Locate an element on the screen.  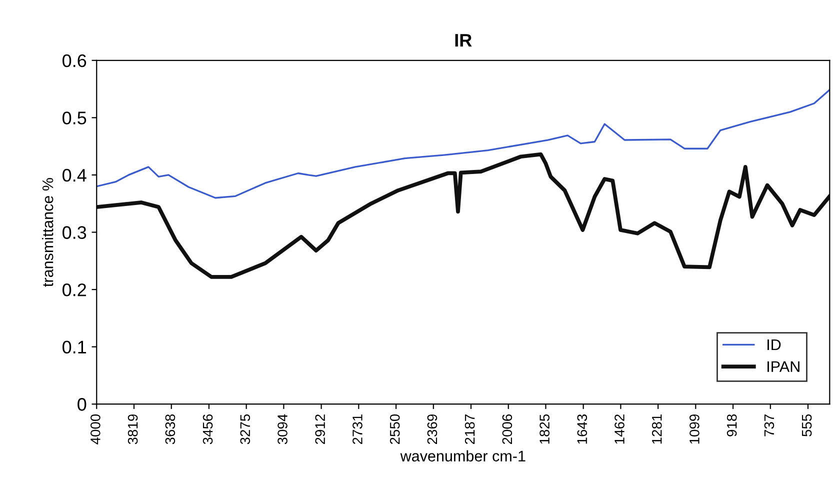
x-tick-label: 3275 is located at coordinates (245, 429).